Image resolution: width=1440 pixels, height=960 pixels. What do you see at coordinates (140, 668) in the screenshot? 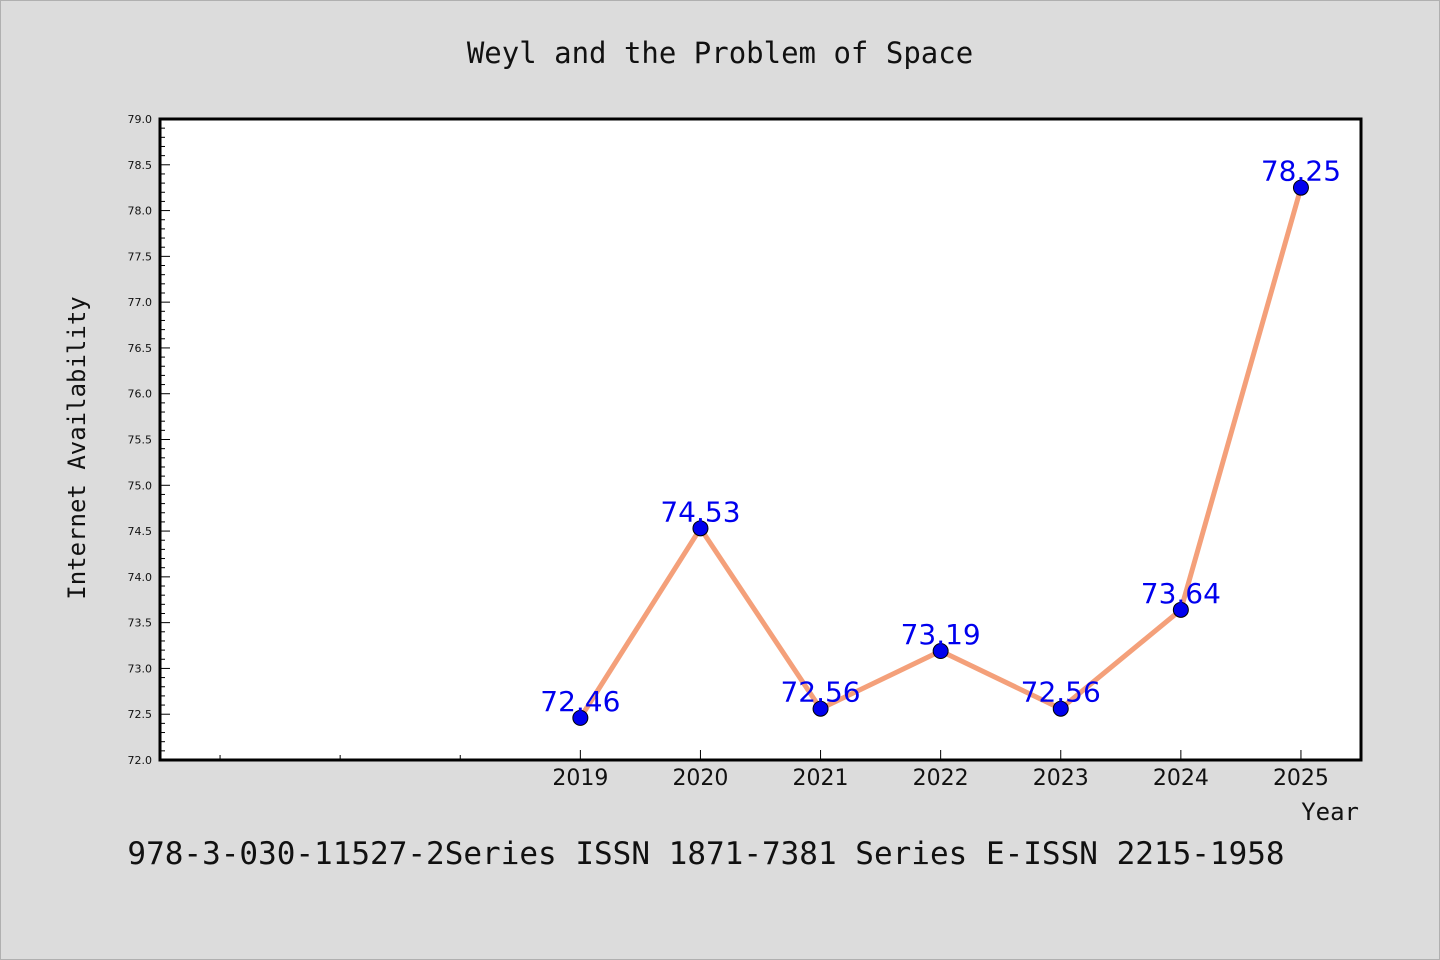
I see `y-tick-label: 73.0` at bounding box center [140, 668].